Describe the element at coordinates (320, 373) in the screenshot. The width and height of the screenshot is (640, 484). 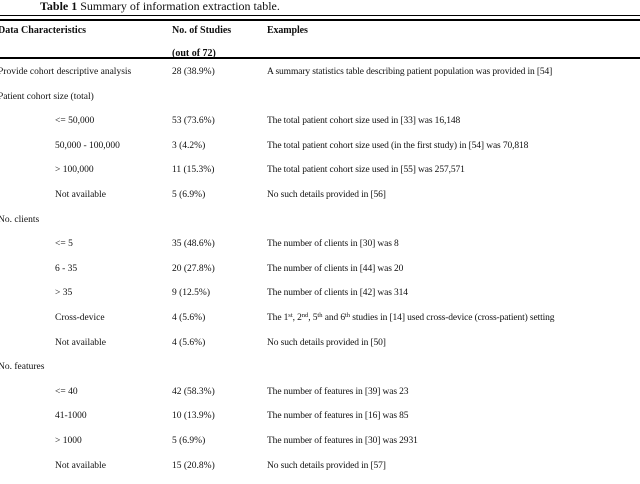
I see `table-row: No. features` at that location.